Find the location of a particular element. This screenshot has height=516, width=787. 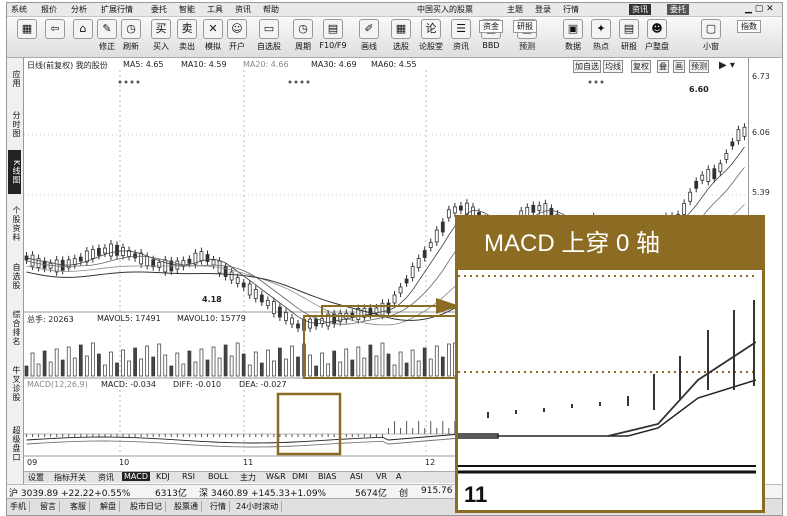

status-diary: 股市日记 is located at coordinates (146, 506).